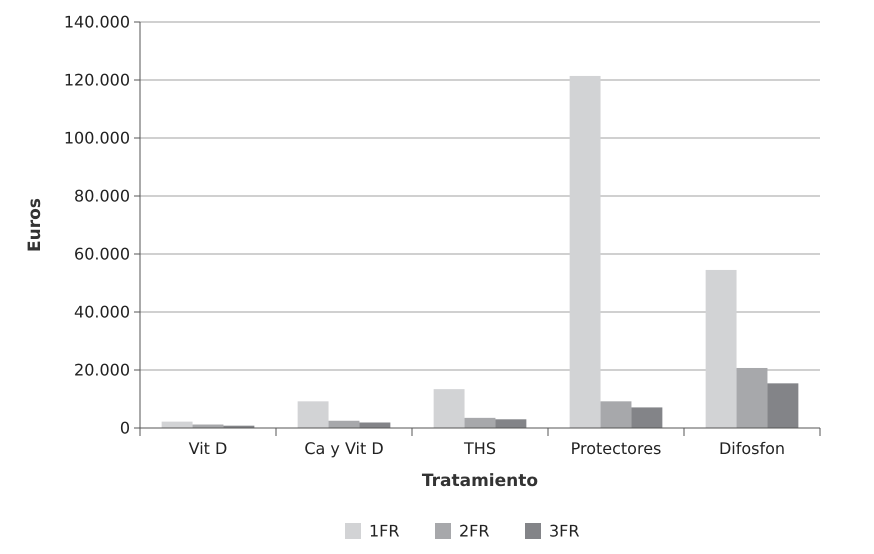 Image resolution: width=874 pixels, height=554 pixels. What do you see at coordinates (102, 254) in the screenshot?
I see `y-tick-label: 60.000` at bounding box center [102, 254].